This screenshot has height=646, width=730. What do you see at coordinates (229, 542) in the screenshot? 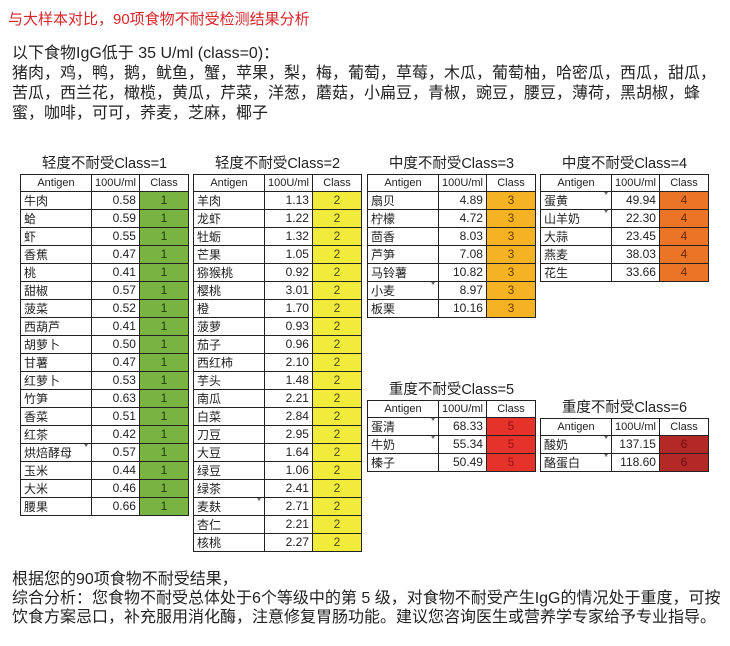
I see `antigen-name: 核桃` at bounding box center [229, 542].